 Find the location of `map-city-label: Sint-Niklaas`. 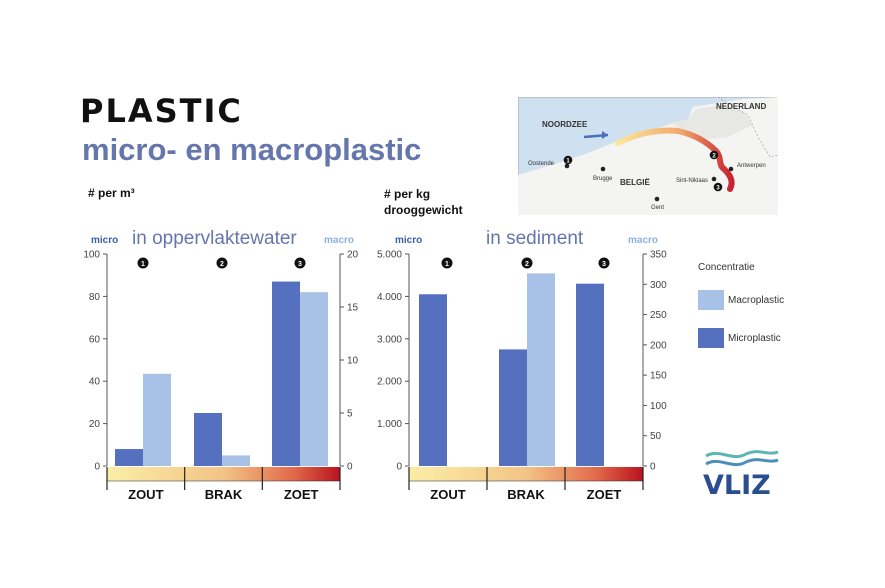

map-city-label: Sint-Niklaas is located at coordinates (692, 181).